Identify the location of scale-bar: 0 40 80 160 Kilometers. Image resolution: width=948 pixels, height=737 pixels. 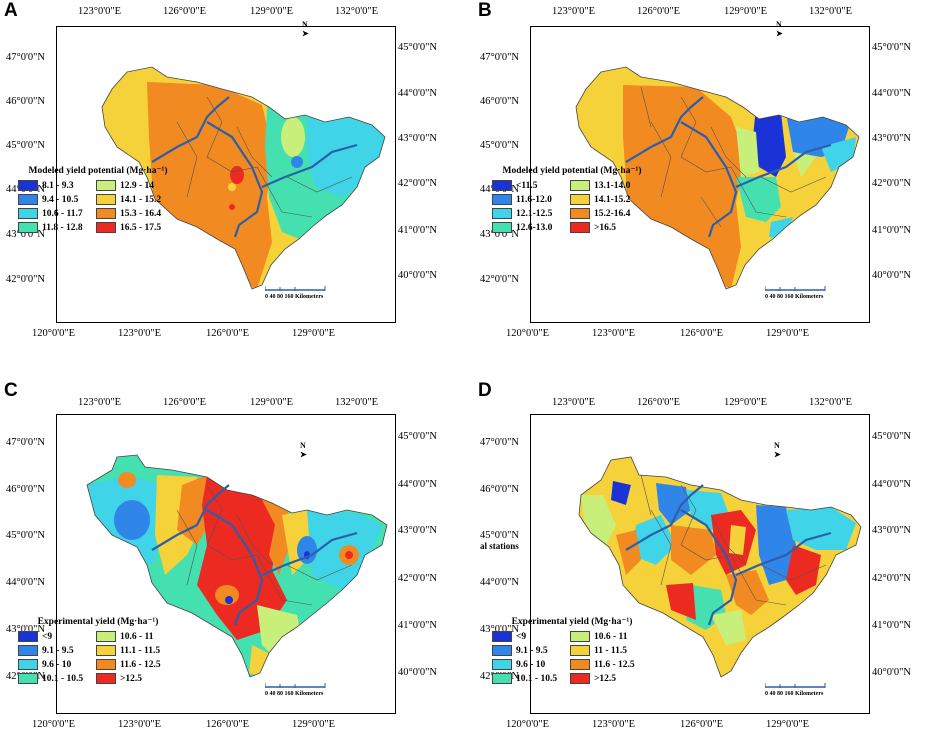
(319, 296).